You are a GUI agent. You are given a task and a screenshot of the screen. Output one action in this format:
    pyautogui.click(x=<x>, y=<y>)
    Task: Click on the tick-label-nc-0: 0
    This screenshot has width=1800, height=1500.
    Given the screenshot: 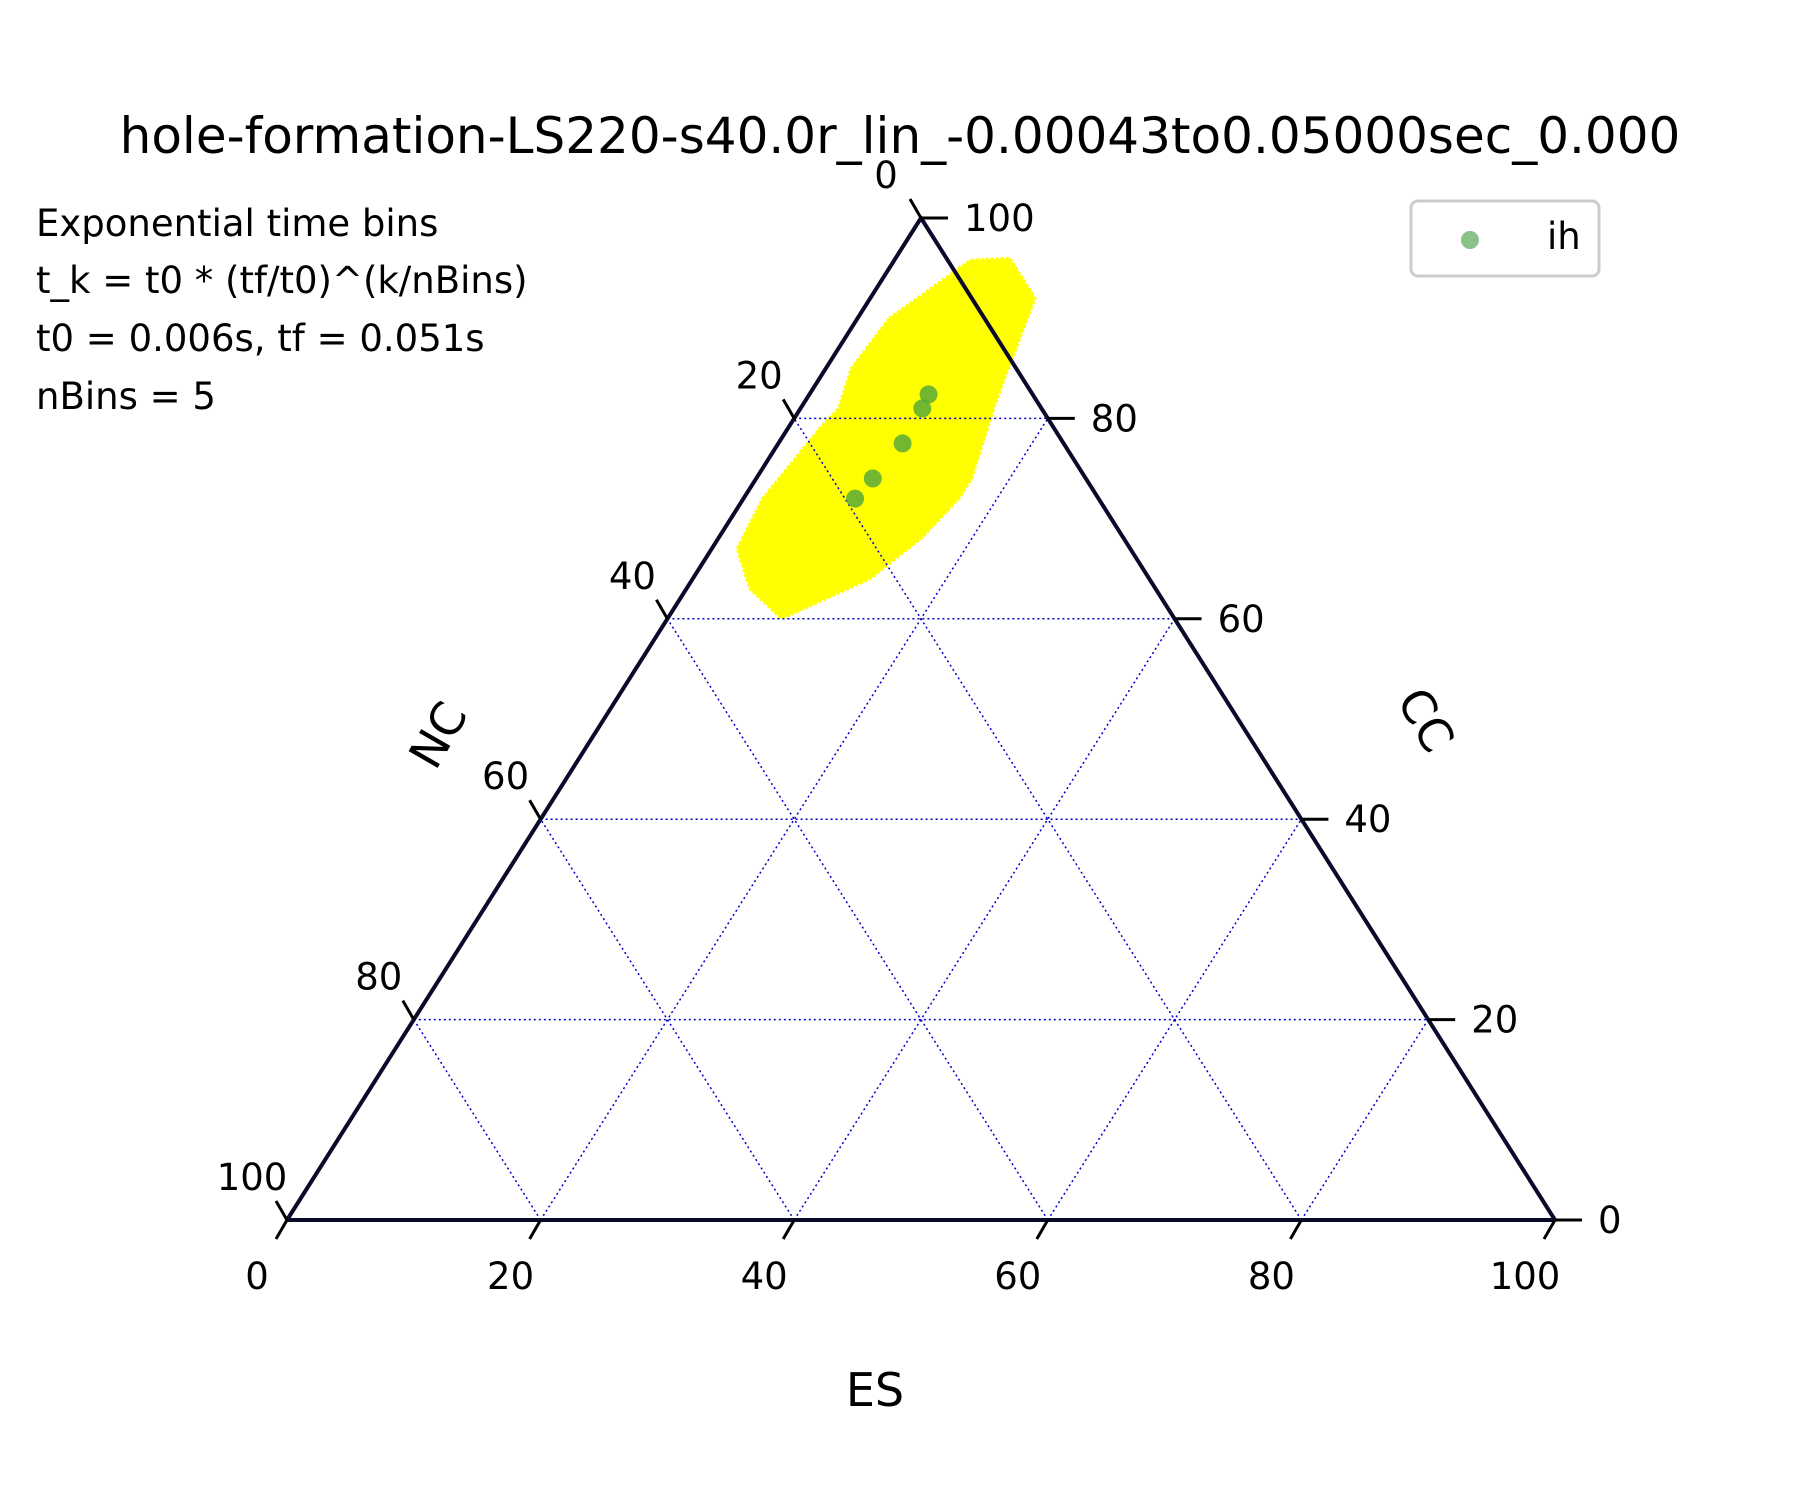 What is the action you would take?
    pyautogui.click(x=886, y=175)
    